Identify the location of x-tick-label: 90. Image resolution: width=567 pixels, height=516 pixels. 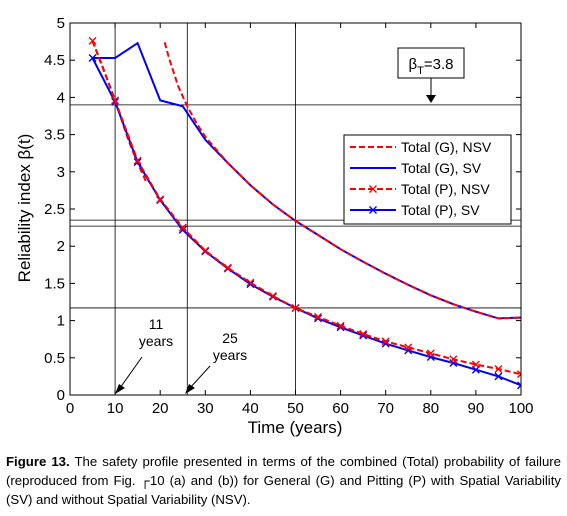
(476, 408).